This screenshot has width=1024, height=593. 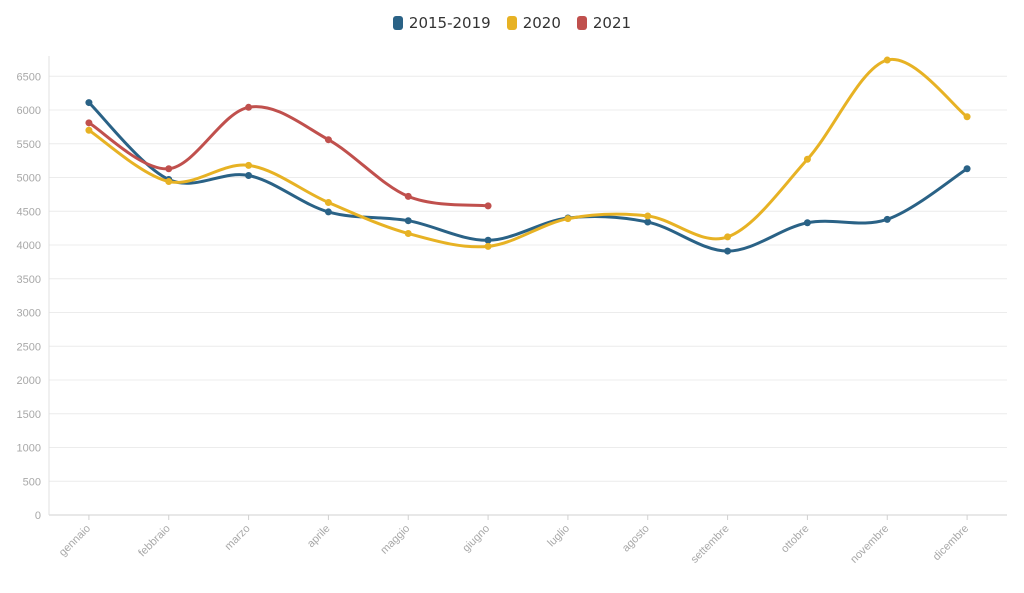 What do you see at coordinates (29, 449) in the screenshot?
I see `y-tick-label: 1000` at bounding box center [29, 449].